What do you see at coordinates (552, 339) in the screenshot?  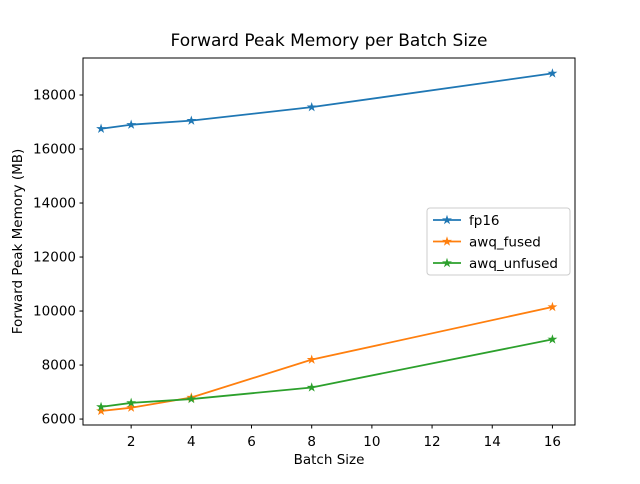 I see `data-point-awq_unfused-x16` at bounding box center [552, 339].